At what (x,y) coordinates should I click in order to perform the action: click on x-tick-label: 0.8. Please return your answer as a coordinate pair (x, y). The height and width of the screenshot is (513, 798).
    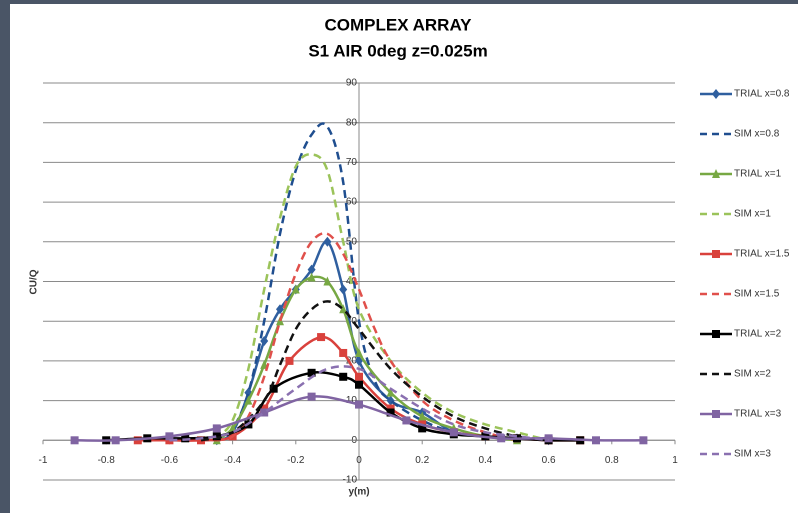
    Looking at the image, I should click on (612, 460).